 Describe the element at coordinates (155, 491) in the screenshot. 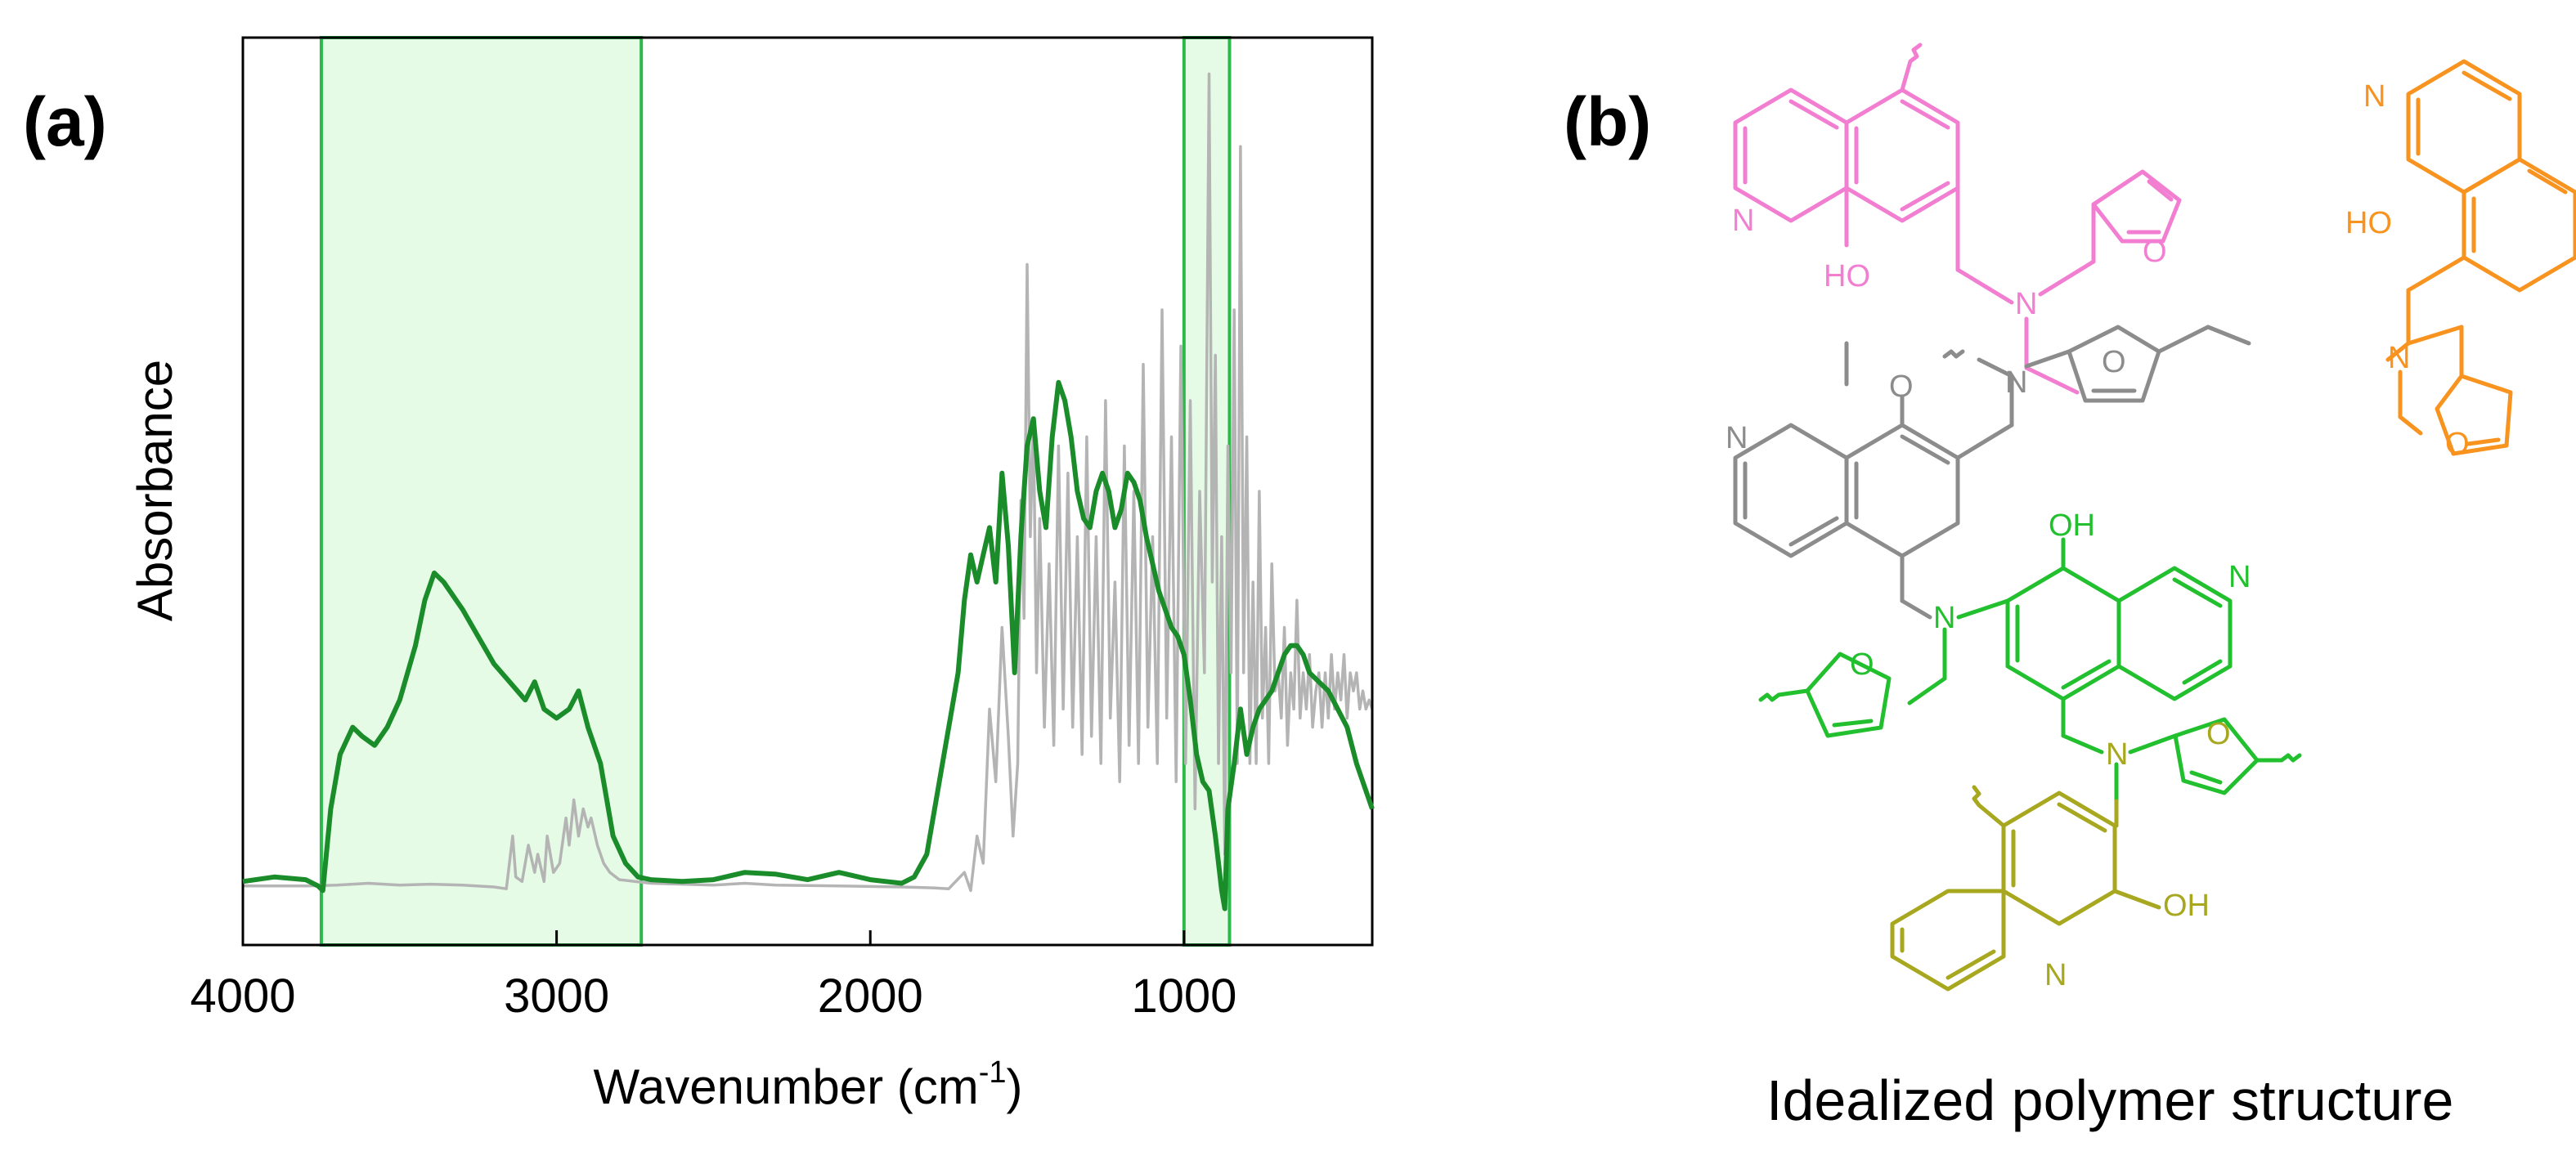

I see `y-axis-title: Absorbance` at that location.